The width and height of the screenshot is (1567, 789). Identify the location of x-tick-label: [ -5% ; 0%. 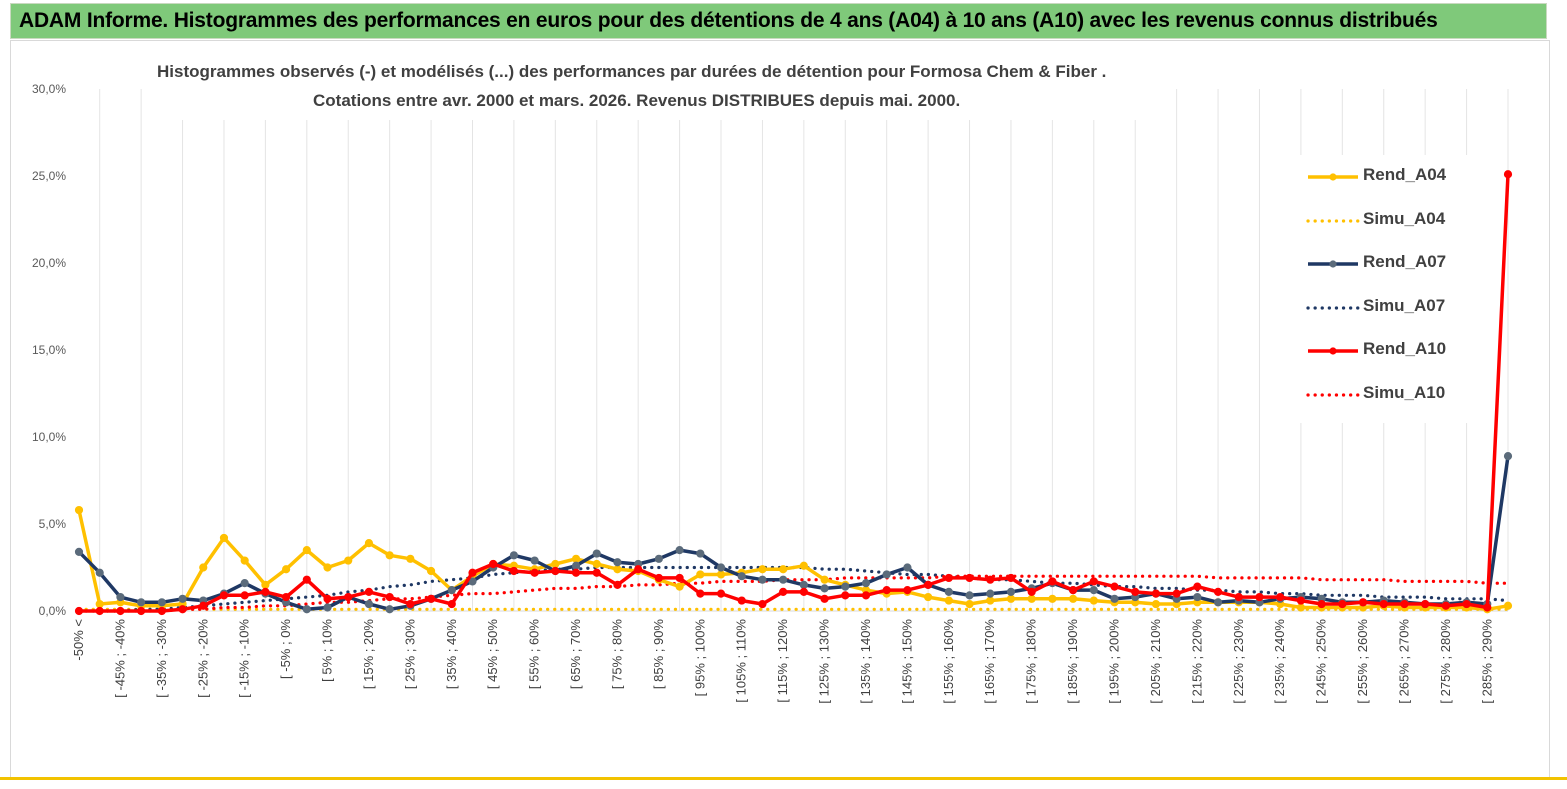
(285, 649).